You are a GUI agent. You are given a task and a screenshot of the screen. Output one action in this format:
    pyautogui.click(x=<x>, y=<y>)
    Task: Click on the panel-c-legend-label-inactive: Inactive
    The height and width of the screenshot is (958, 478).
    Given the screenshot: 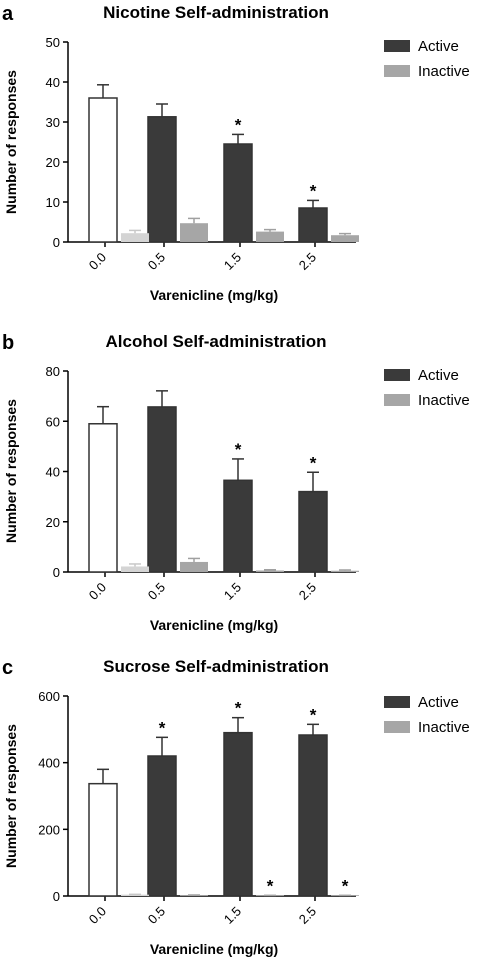 What is the action you would take?
    pyautogui.click(x=444, y=727)
    